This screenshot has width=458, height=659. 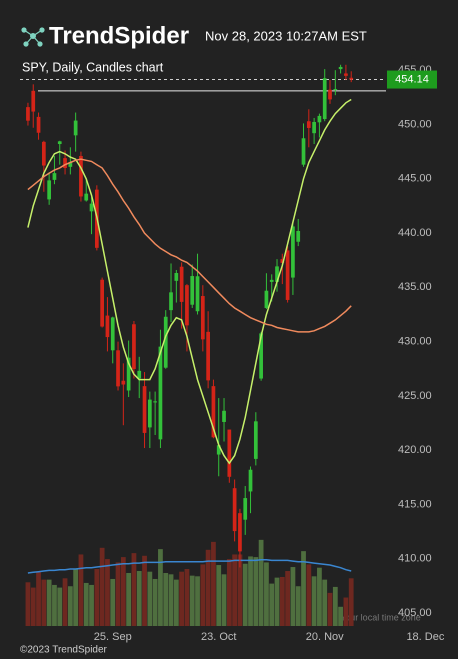 I want to click on last-price-box, so click(x=412, y=79).